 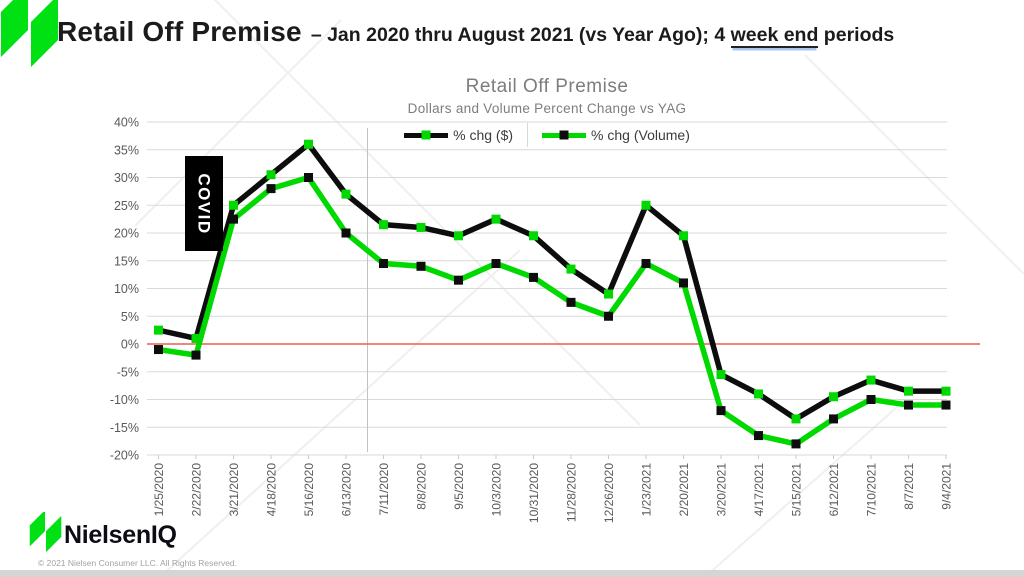 I want to click on y-tick-label: 30%, so click(x=126, y=178).